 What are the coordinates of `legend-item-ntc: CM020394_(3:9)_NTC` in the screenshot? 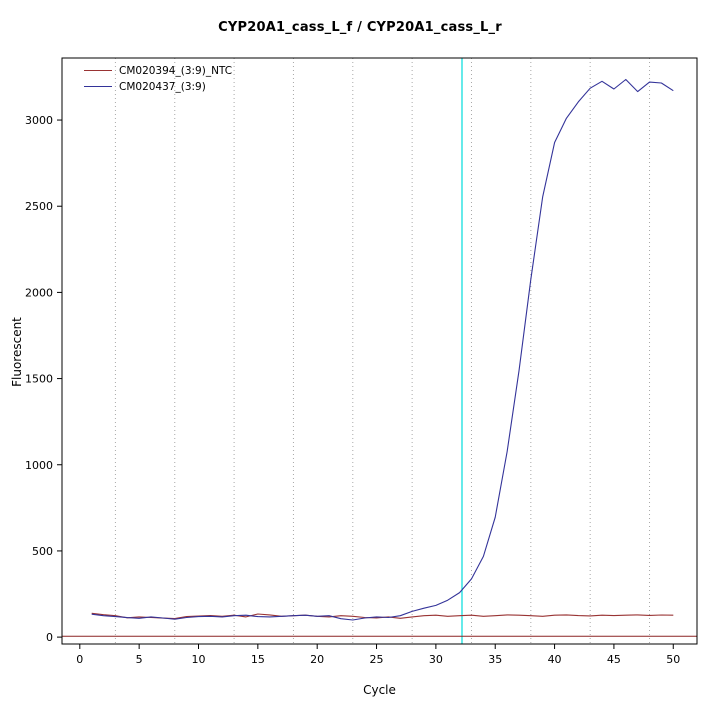 It's located at (158, 70).